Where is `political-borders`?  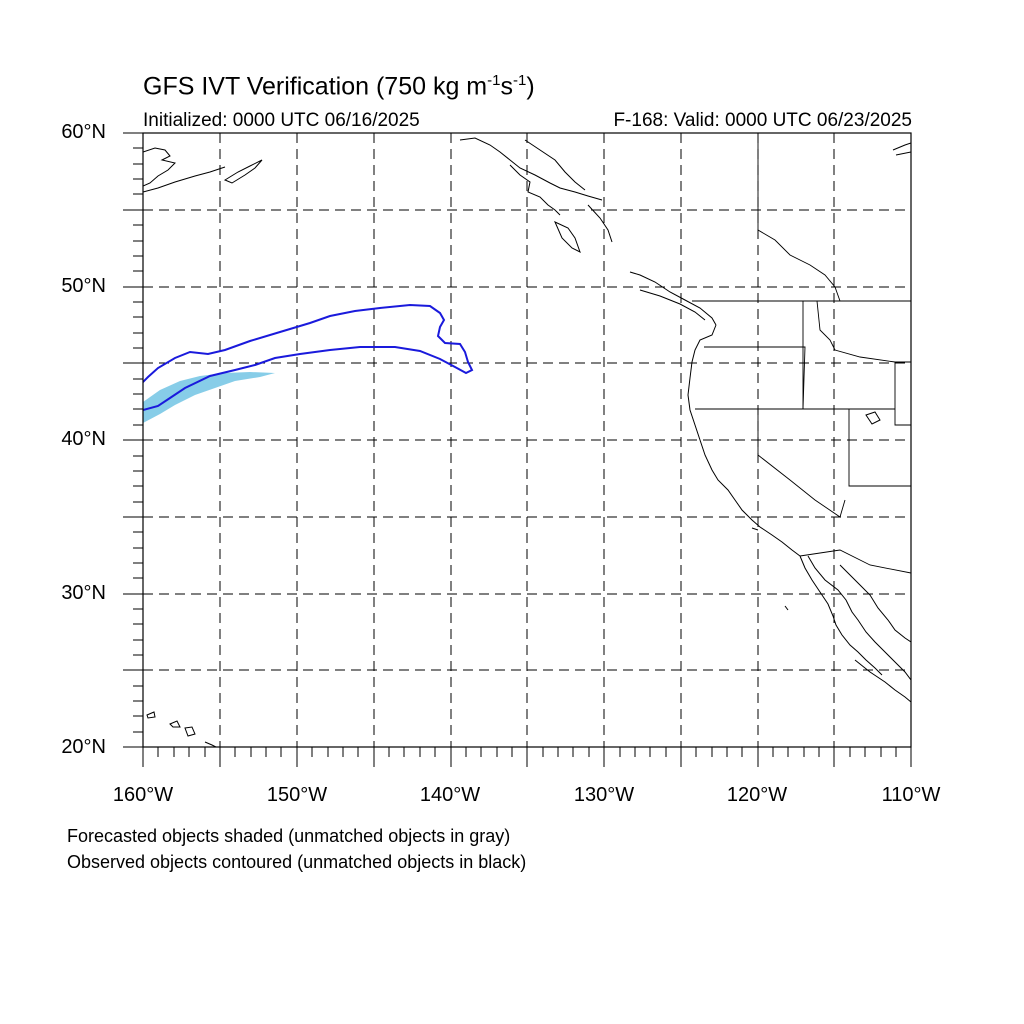 political-borders is located at coordinates (801, 353).